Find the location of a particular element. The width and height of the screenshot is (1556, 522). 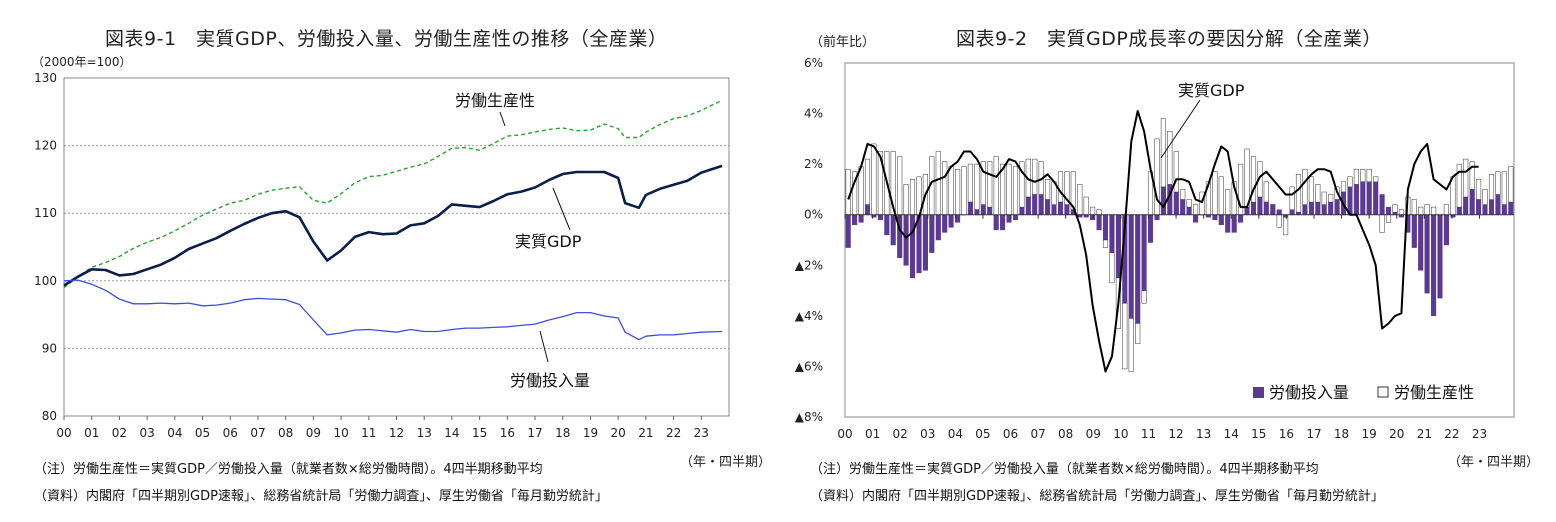

legend-label: 労働投入量 is located at coordinates (1309, 392).